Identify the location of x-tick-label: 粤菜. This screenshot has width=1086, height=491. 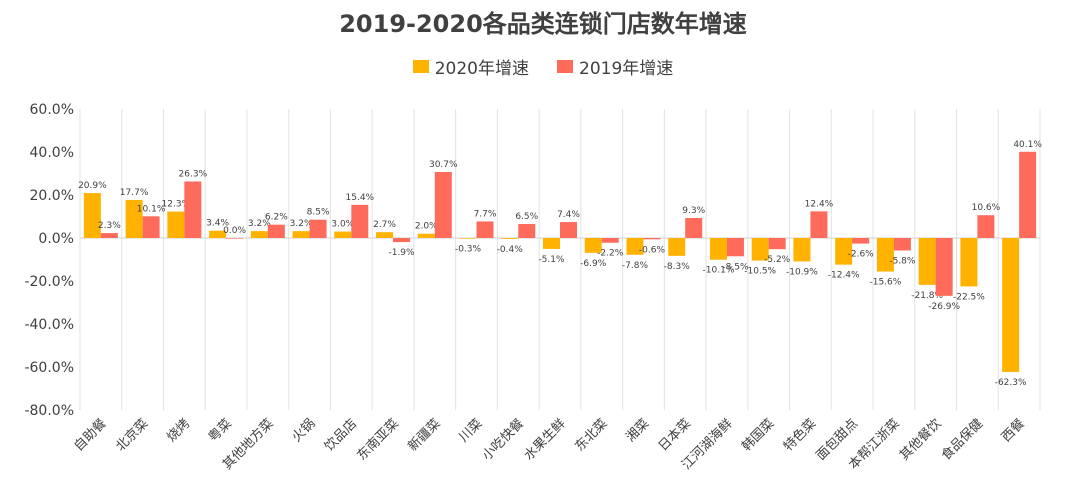
(220, 431).